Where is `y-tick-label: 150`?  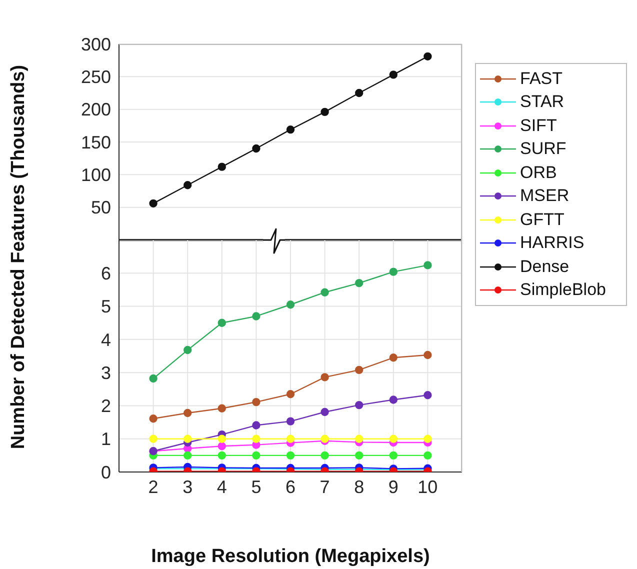 y-tick-label: 150 is located at coordinates (95, 142).